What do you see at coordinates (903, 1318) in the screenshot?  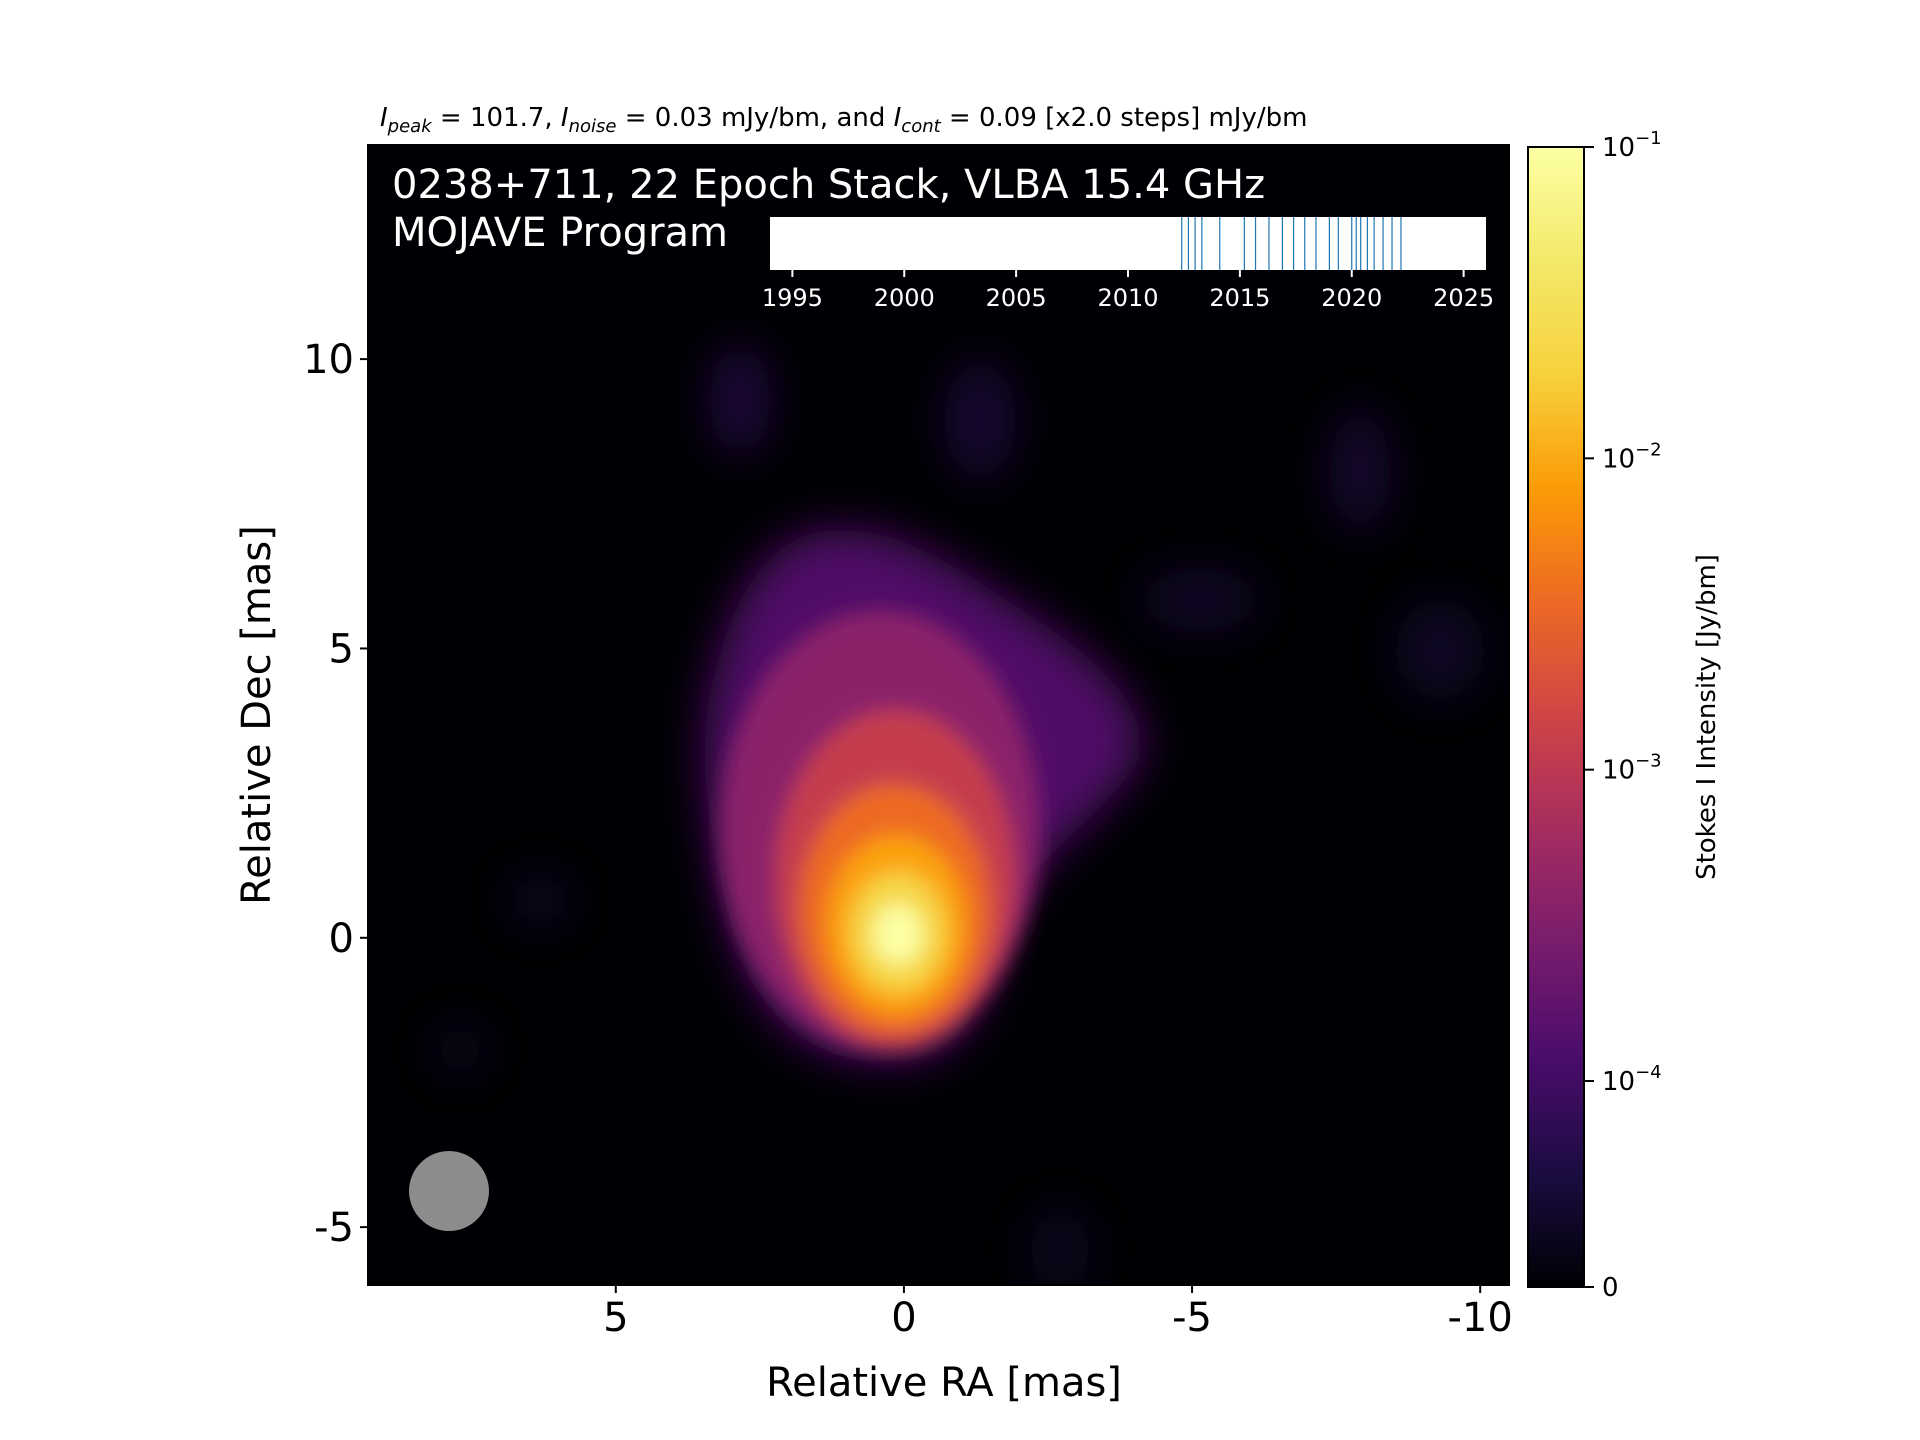 I see `x-tick-label: 0` at bounding box center [903, 1318].